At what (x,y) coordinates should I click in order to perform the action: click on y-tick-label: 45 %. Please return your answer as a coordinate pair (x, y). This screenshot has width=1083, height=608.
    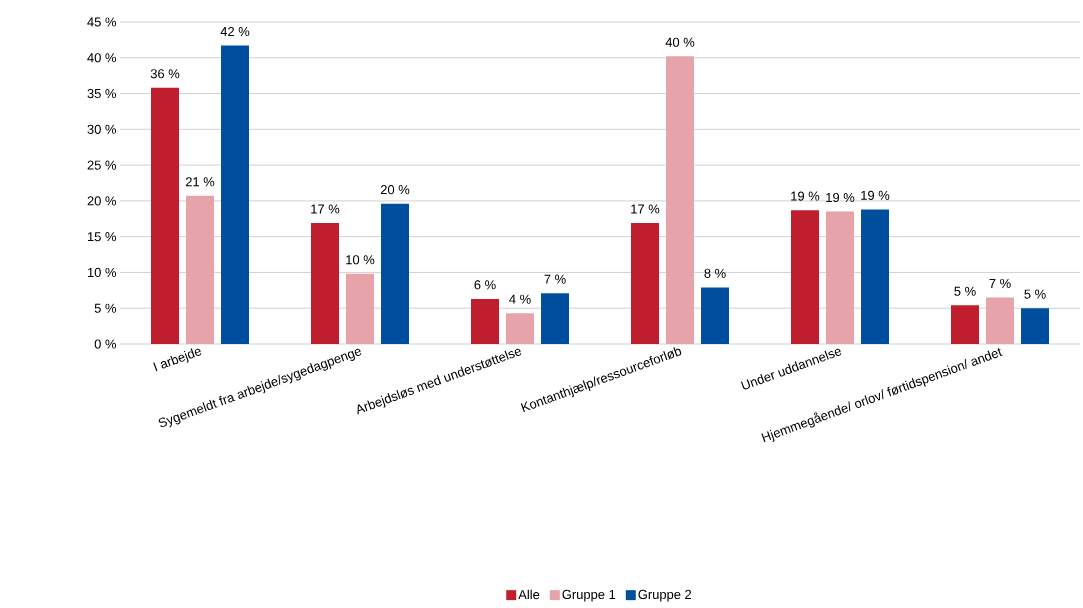
    Looking at the image, I should click on (102, 22).